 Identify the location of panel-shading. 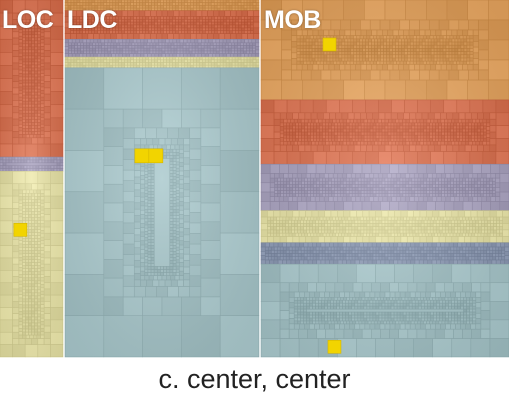
(31, 178).